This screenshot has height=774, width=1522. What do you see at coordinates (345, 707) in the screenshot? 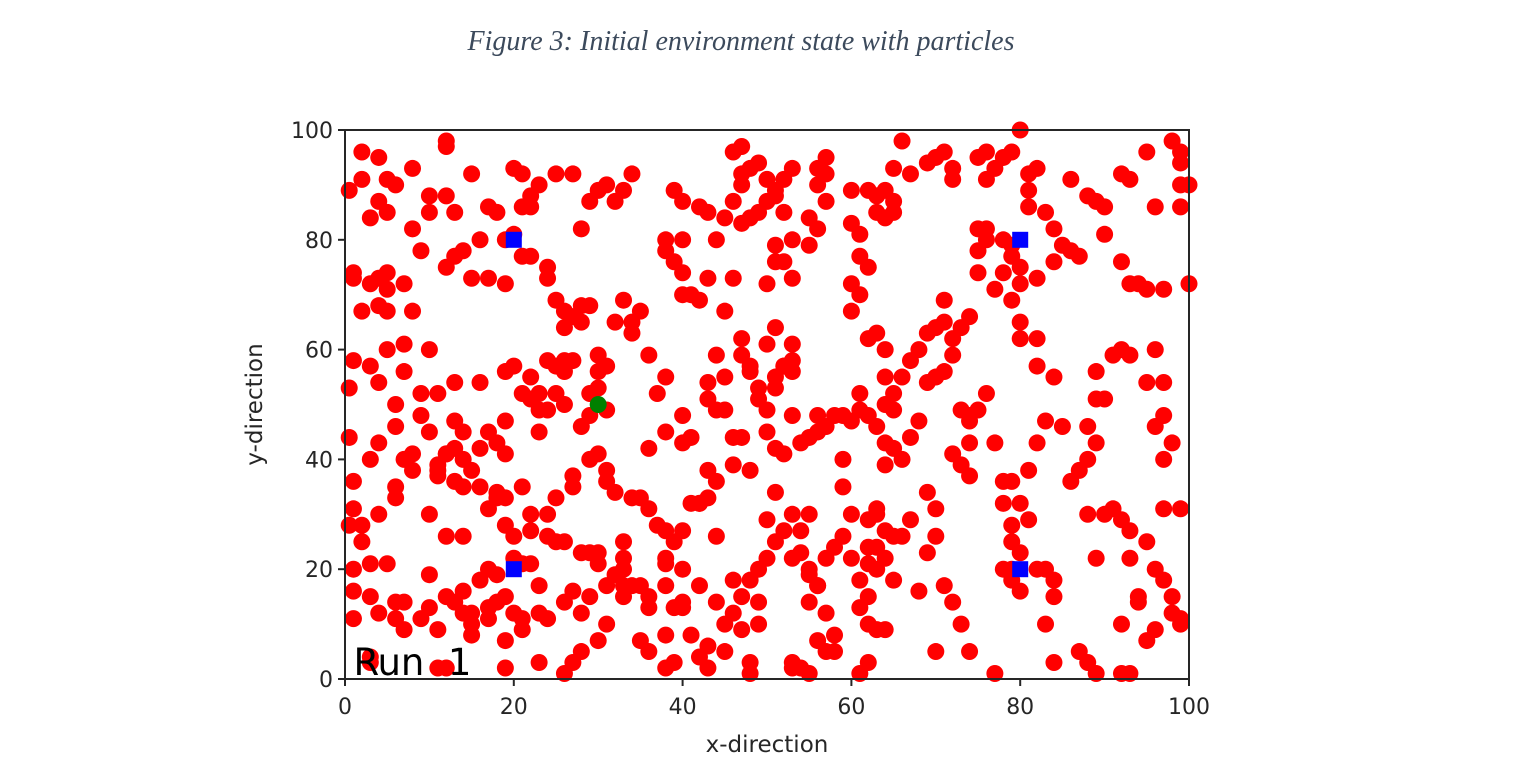
I see `x-tick-label: 0` at bounding box center [345, 707].